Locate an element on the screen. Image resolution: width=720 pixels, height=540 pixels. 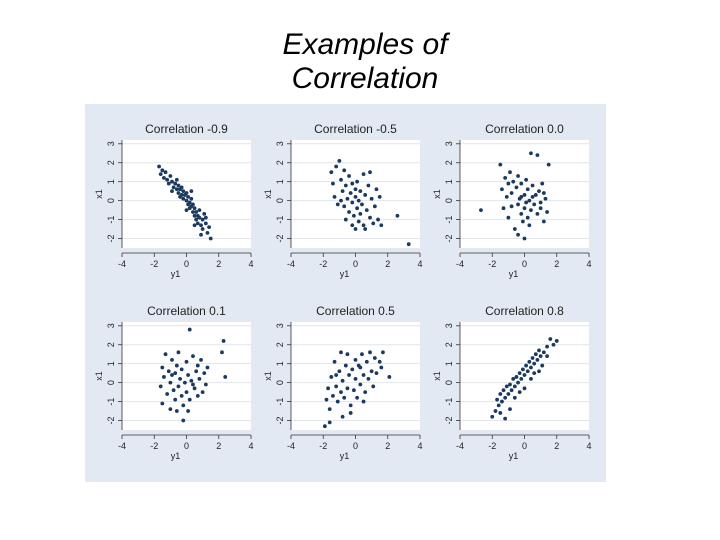
x-tick-label: 0 is located at coordinates (186, 446).